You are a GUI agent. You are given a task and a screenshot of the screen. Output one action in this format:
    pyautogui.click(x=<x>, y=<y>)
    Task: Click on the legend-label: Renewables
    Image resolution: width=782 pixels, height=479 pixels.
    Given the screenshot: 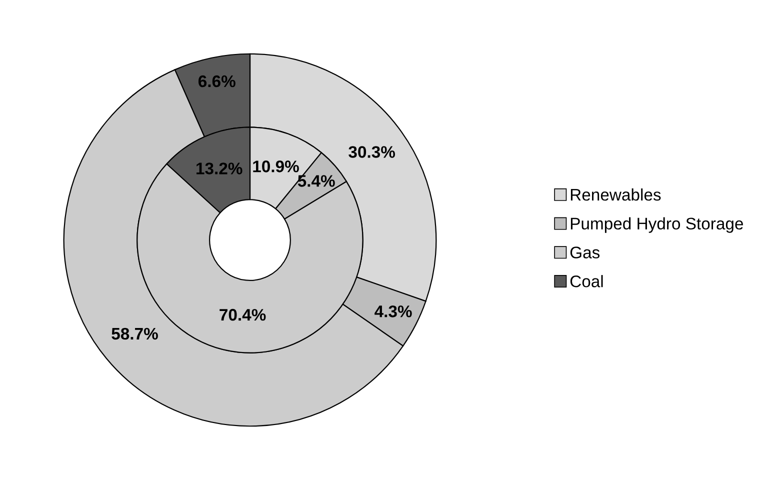 What is the action you would take?
    pyautogui.click(x=615, y=194)
    